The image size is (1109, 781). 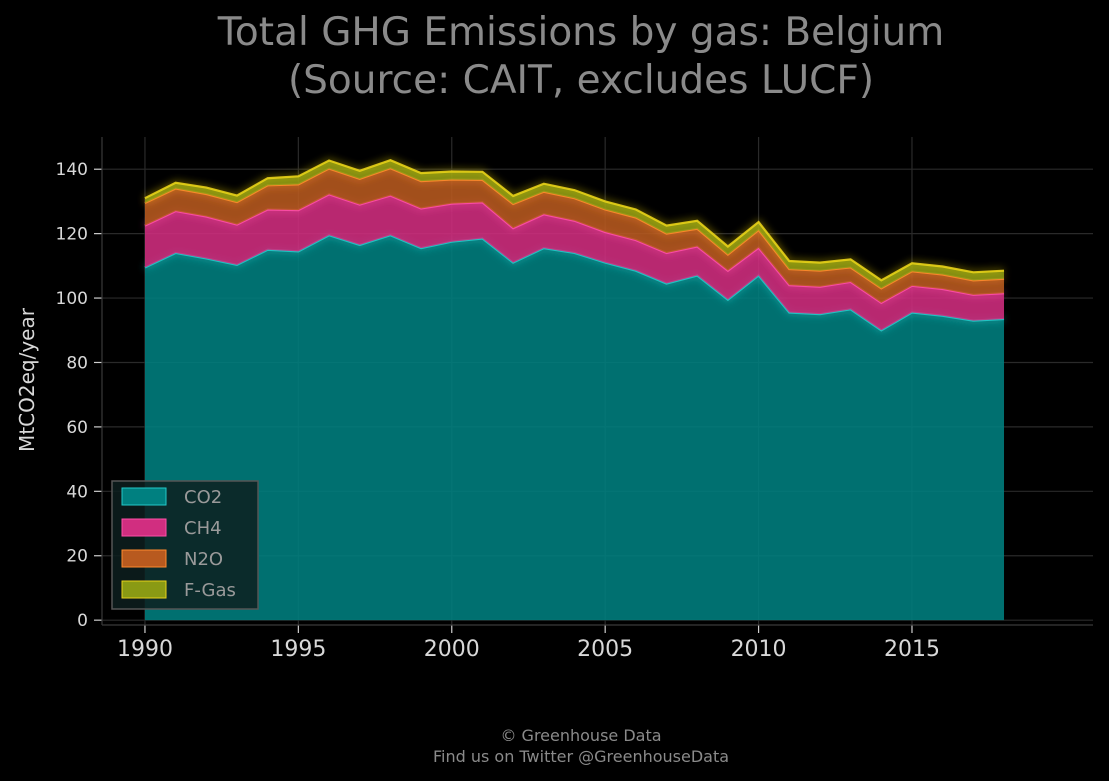 What do you see at coordinates (72, 299) in the screenshot?
I see `y-tick-label: 100` at bounding box center [72, 299].